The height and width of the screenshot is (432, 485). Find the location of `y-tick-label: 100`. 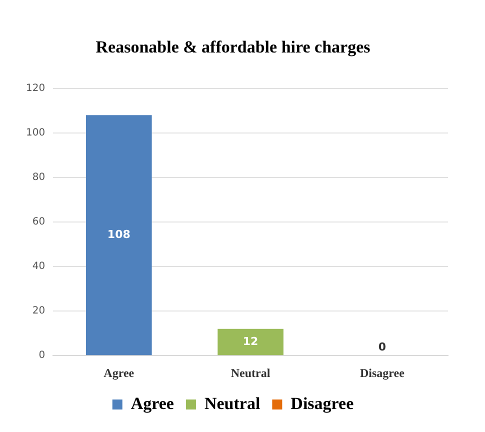

y-tick-label: 100 is located at coordinates (36, 133).